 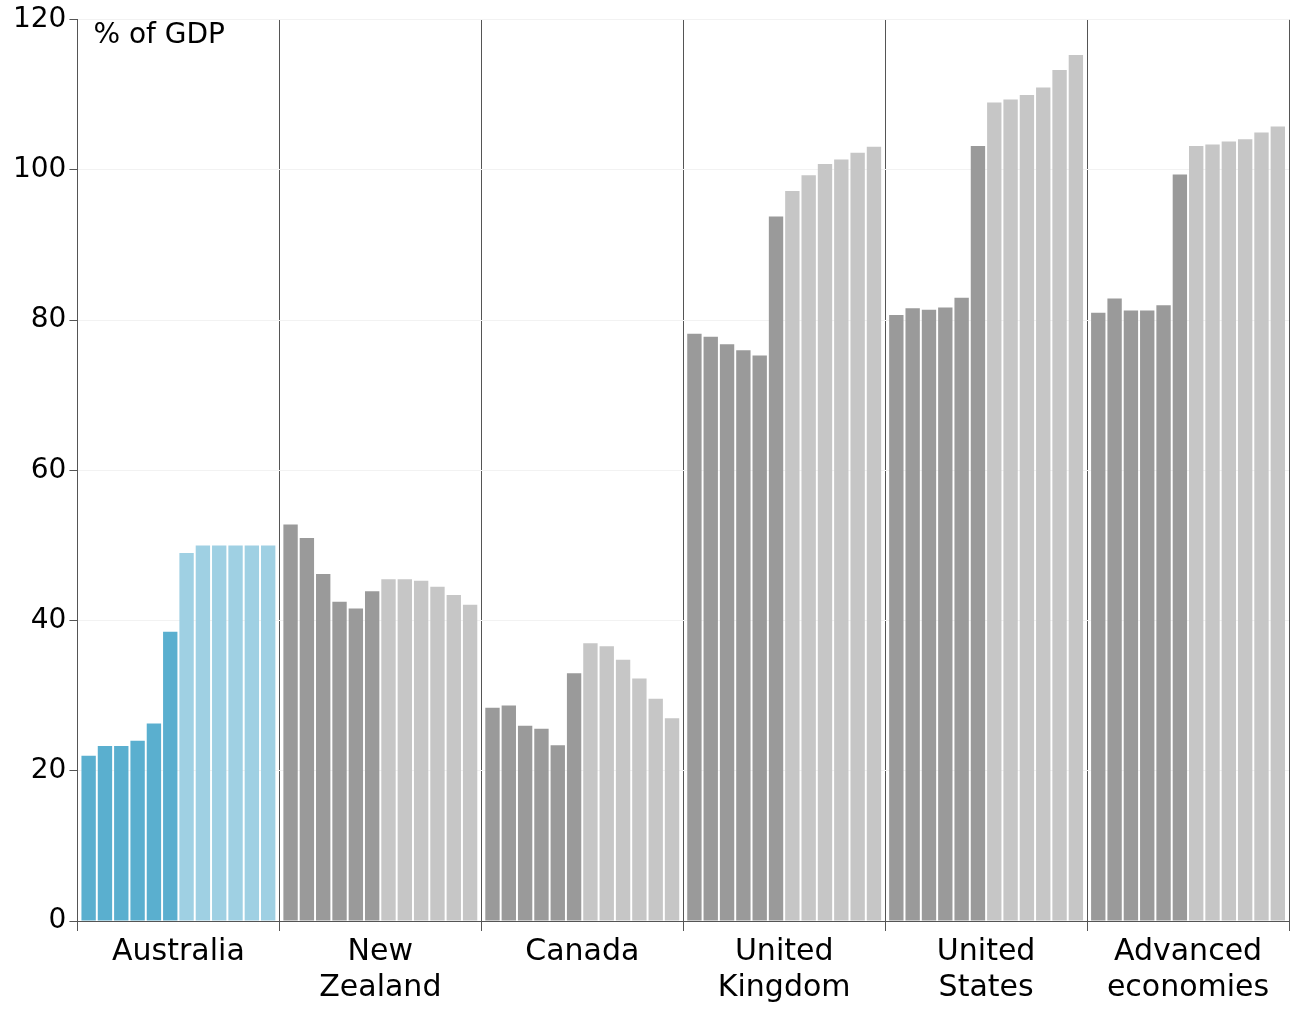 I want to click on x-tick-label: United Kingdom, so click(x=784, y=967).